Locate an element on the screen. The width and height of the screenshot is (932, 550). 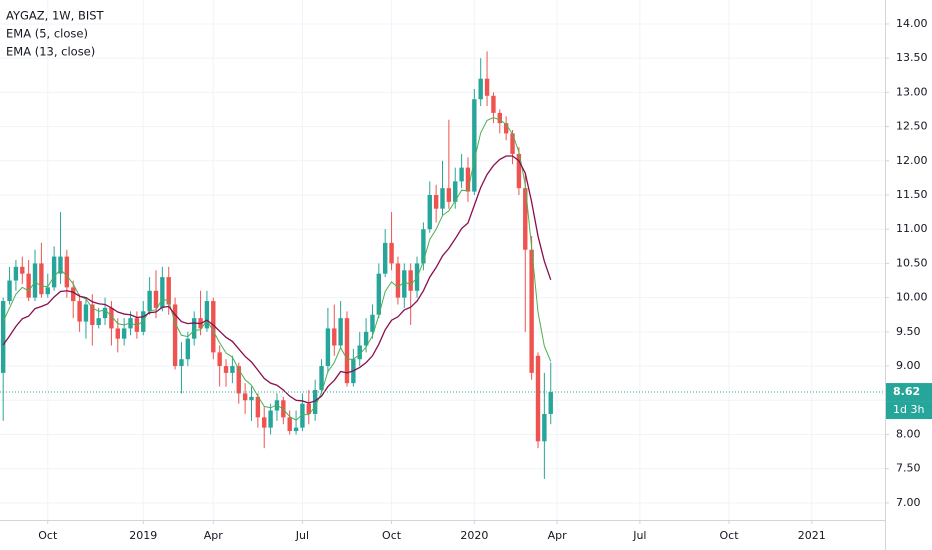
y-tick-label: 9.00 is located at coordinates (908, 365).